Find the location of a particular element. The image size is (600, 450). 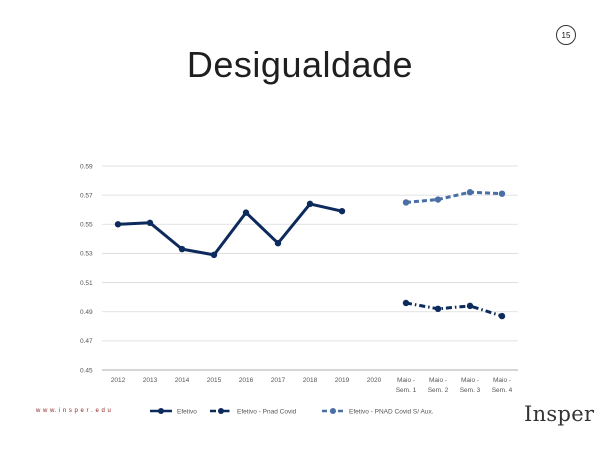

x-tick-label: Maio -Sem. 2 is located at coordinates (438, 385).